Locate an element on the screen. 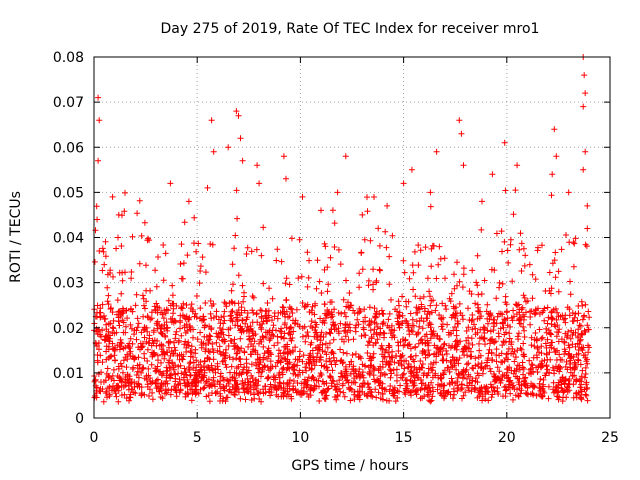  x-tick-label: 20 is located at coordinates (507, 438).